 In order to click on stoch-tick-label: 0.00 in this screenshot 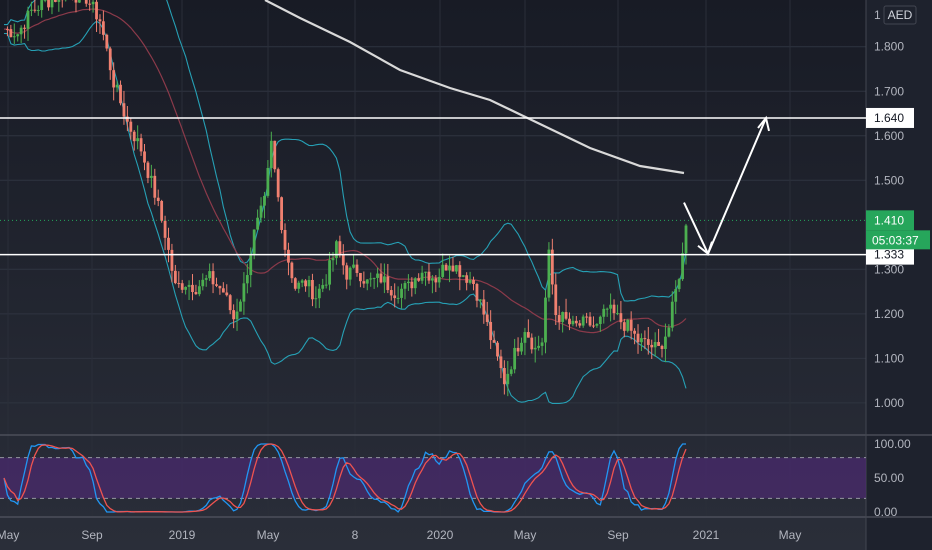, I will do `click(886, 512)`.